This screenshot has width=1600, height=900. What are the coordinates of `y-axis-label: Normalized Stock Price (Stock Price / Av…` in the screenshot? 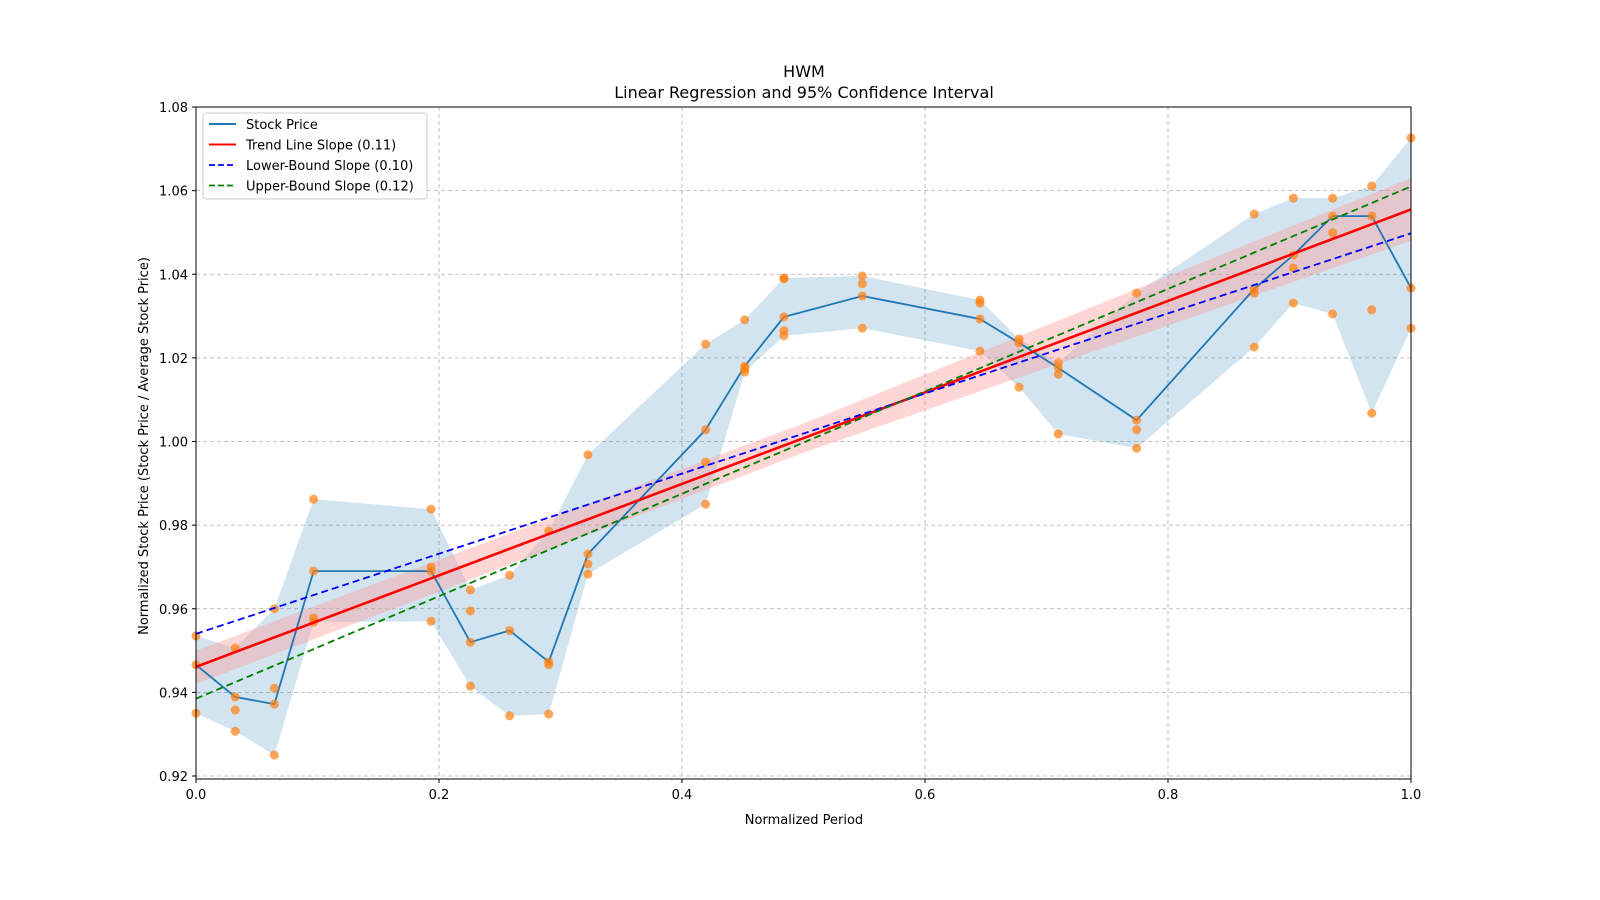 It's located at (144, 446).